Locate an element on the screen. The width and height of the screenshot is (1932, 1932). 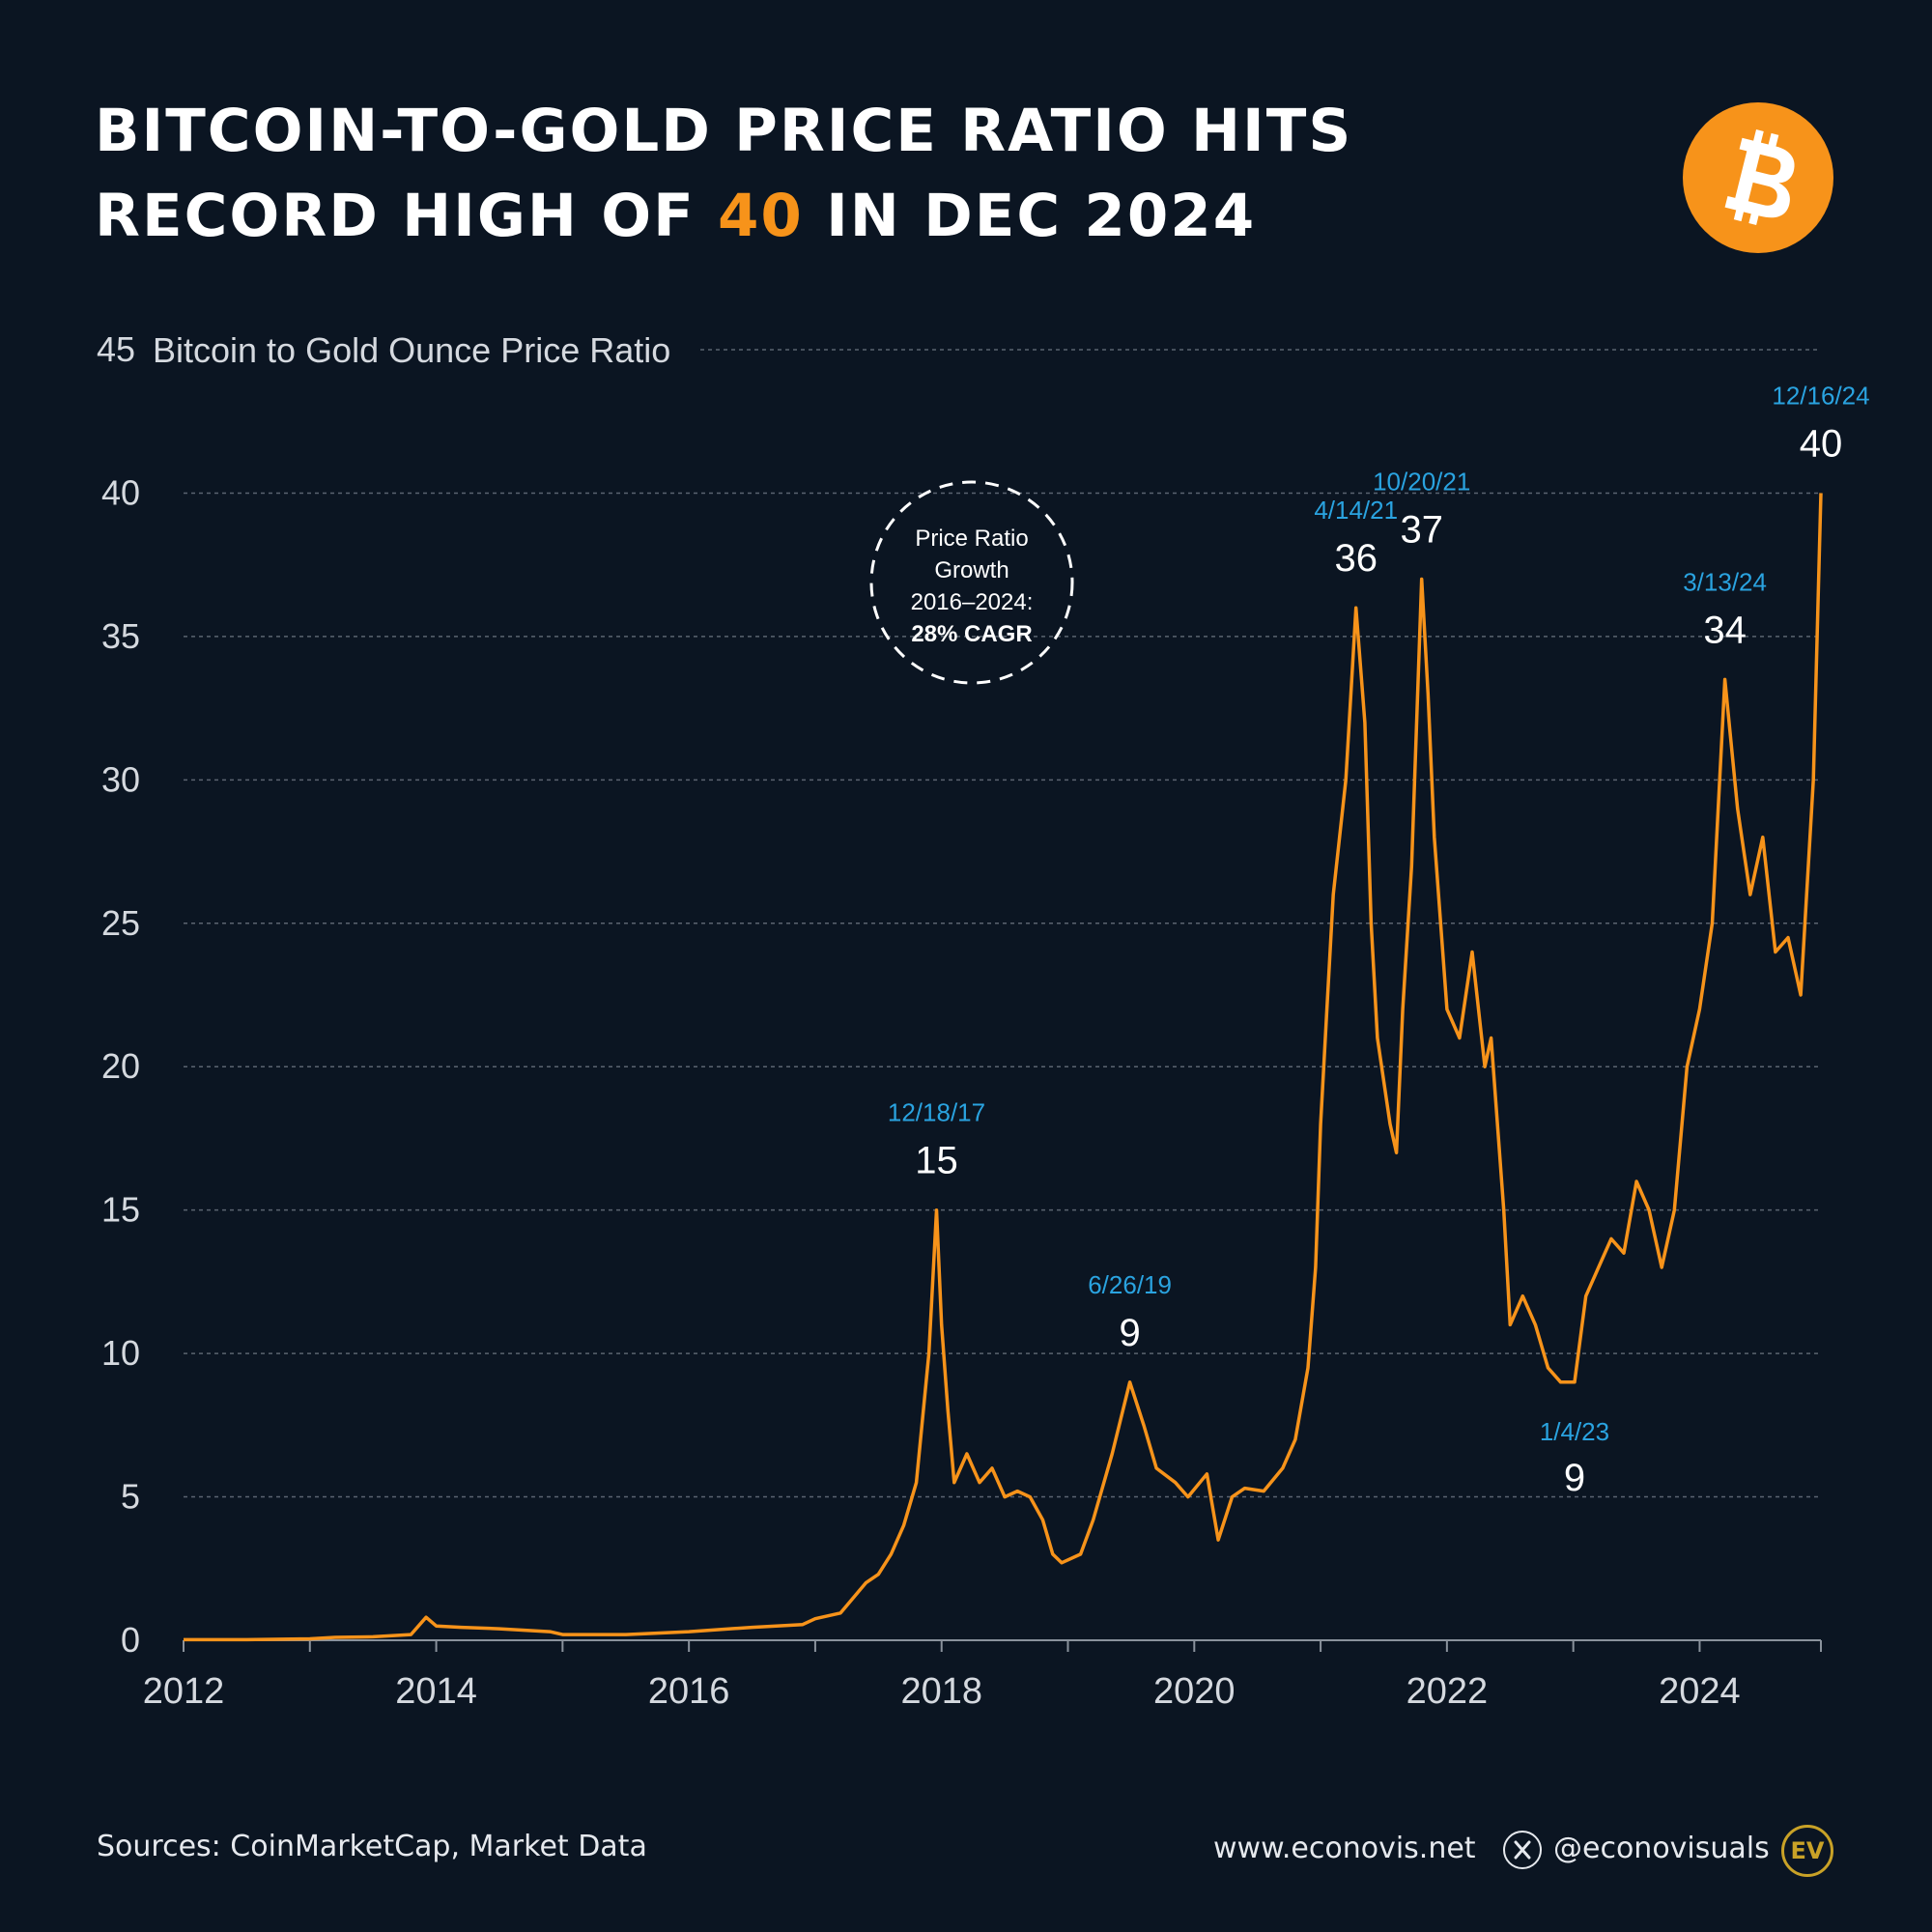
x-tick-label-2014: 2014 is located at coordinates (436, 1691).